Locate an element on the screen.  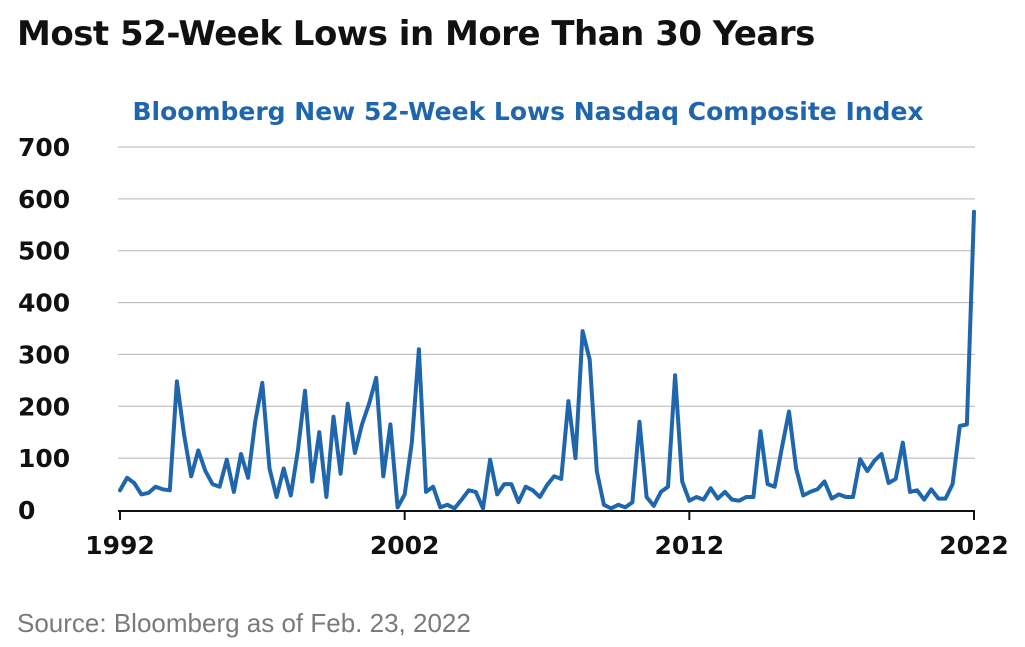
x-tick-label: 2012 is located at coordinates (690, 545).